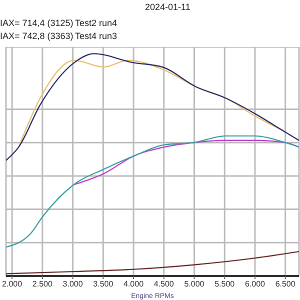 Image resolution: width=300 pixels, height=300 pixels. What do you see at coordinates (285, 284) in the screenshot?
I see `x-tick-label: 6.500` at bounding box center [285, 284].